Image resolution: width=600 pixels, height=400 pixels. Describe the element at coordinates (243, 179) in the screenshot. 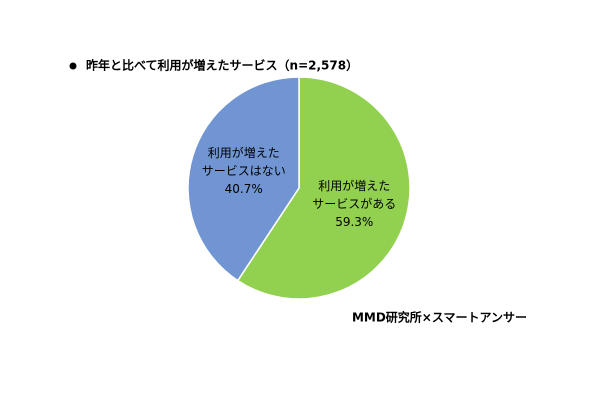

I see `pie-slice` at that location.